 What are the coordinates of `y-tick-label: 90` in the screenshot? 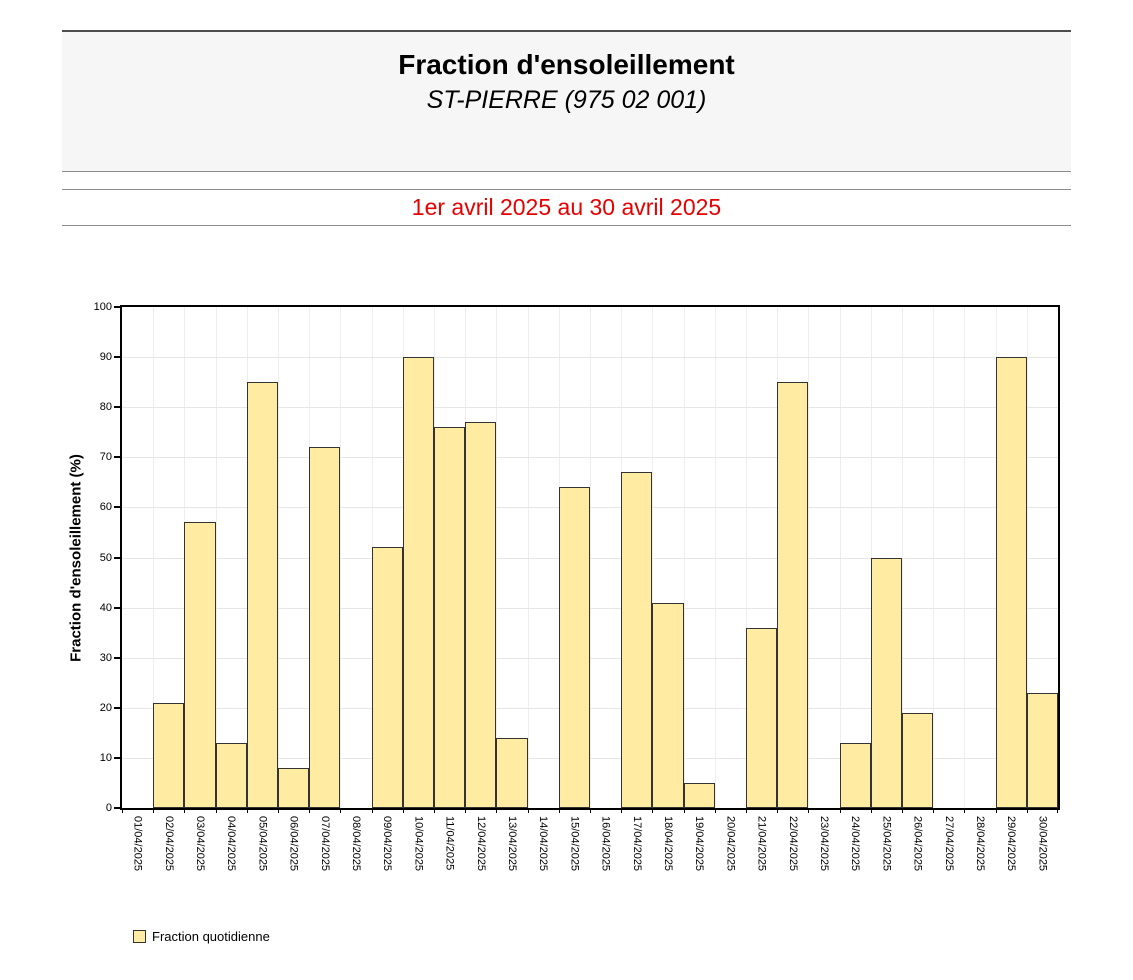 It's located at (105, 357).